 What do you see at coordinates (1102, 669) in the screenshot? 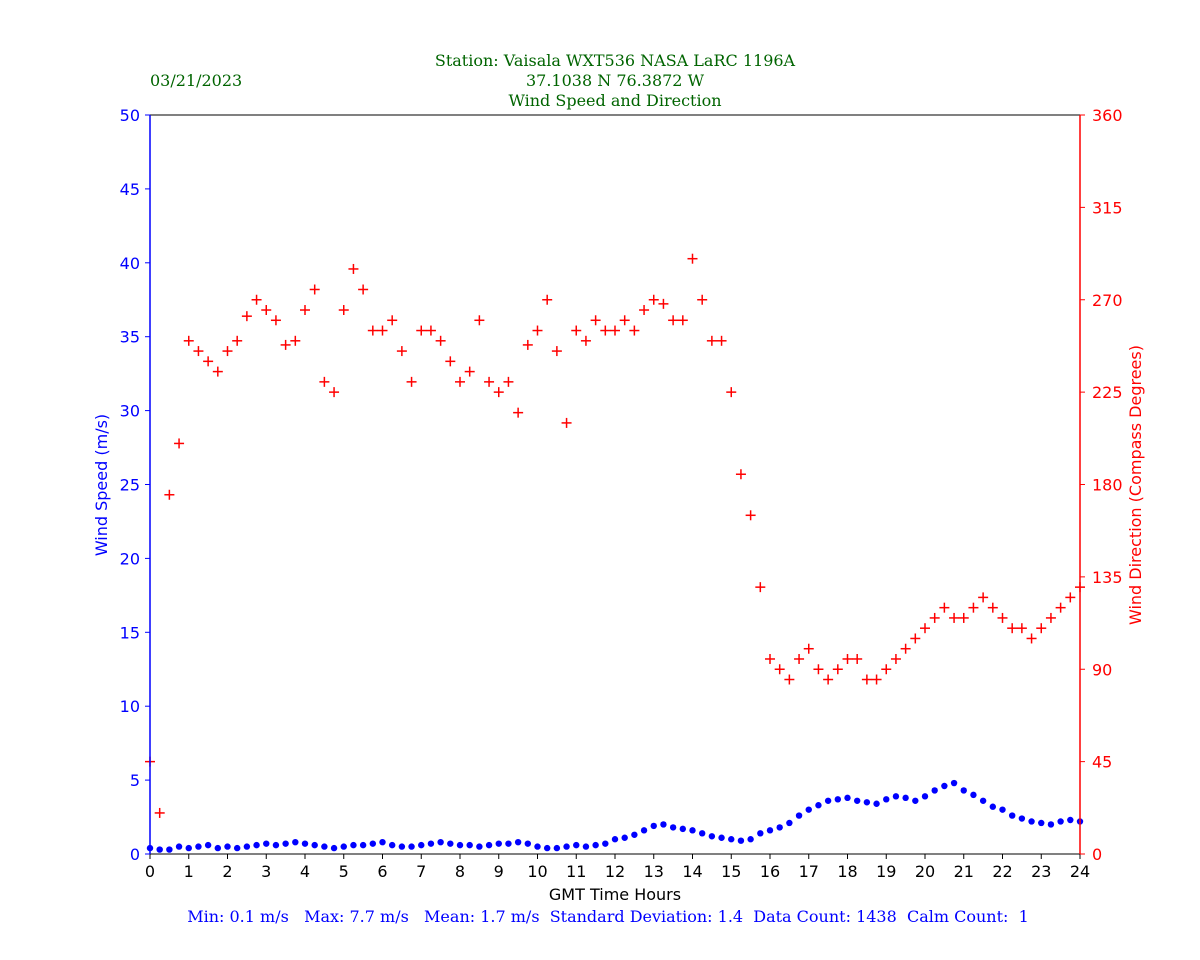
I see `right-tick-label: 90` at bounding box center [1102, 669].